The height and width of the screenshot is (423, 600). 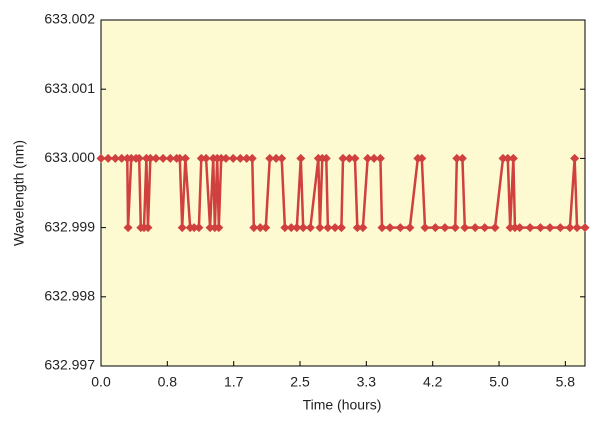 What do you see at coordinates (19, 193) in the screenshot?
I see `y-axis-label: Wavelength (nm)` at bounding box center [19, 193].